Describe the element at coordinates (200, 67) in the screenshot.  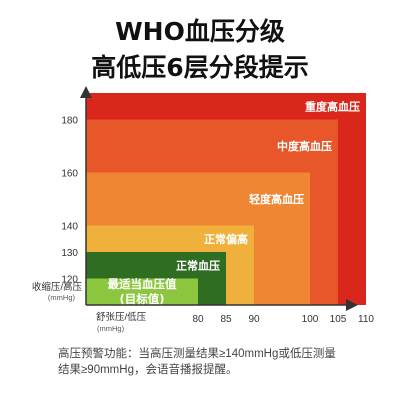
I see `chart-subtitle: 高低压6层分段提示` at that location.